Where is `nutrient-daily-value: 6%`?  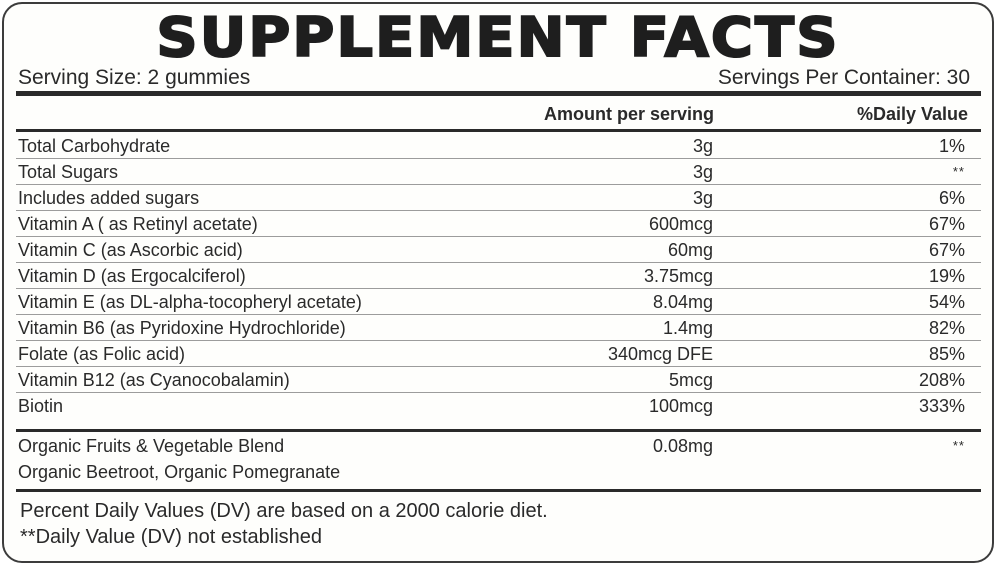
nutrient-daily-value: 6% is located at coordinates (951, 198).